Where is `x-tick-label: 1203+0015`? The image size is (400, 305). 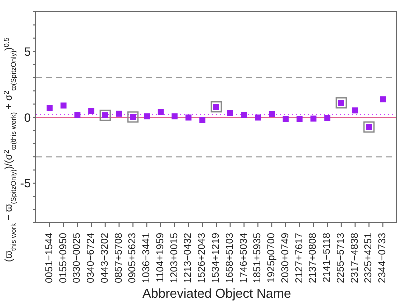 x-tick-label: 1203+0015 is located at coordinates (174, 258).